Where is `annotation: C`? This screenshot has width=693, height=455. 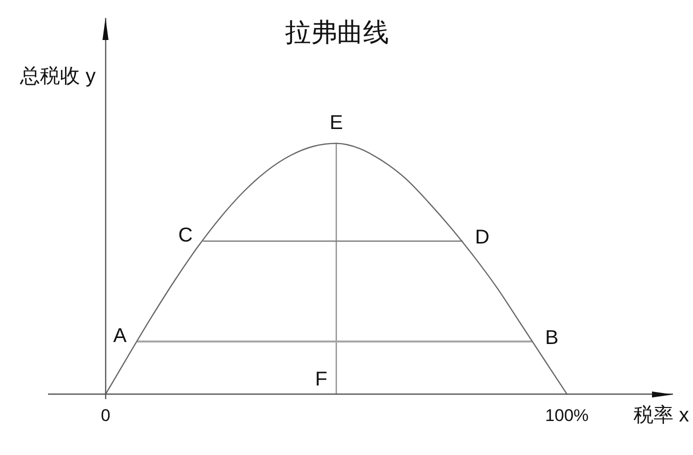 annotation: C is located at coordinates (185, 235).